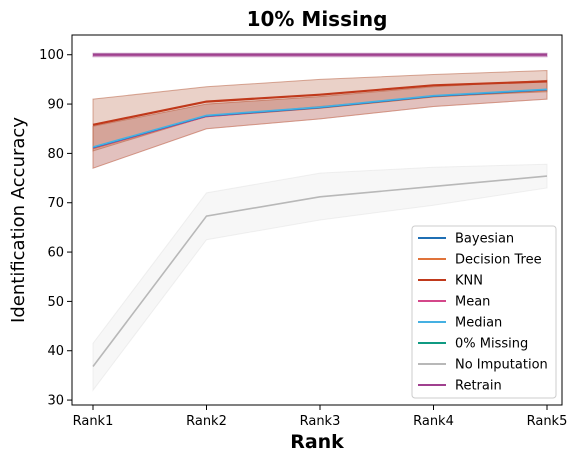 The width and height of the screenshot is (577, 463). Describe the element at coordinates (478, 323) in the screenshot. I see `legend-label-median: Median` at that location.